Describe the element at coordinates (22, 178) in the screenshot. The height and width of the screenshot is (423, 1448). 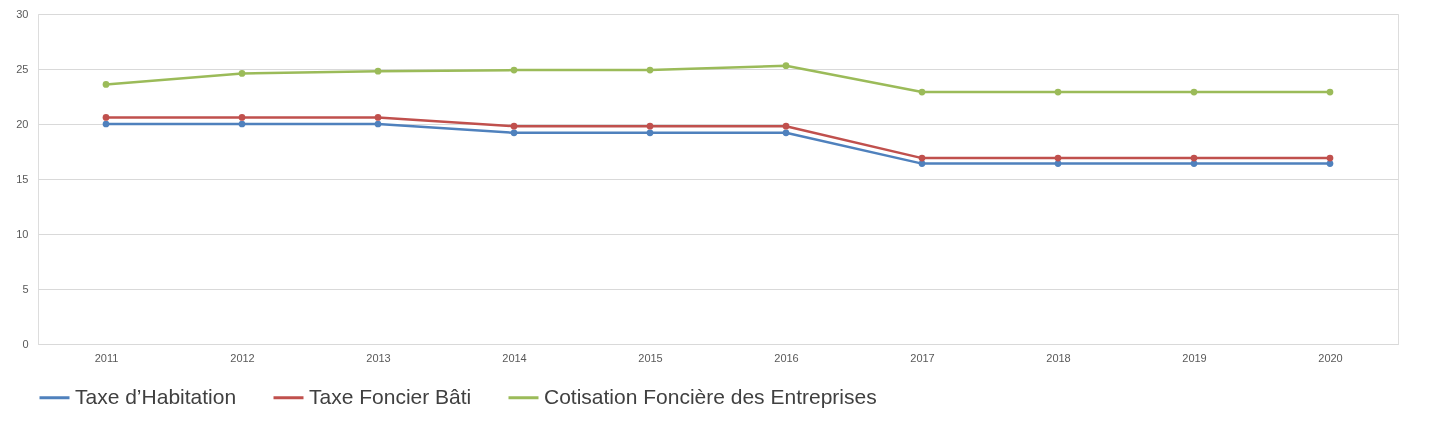
I see `y-tick-label: 15` at that location.